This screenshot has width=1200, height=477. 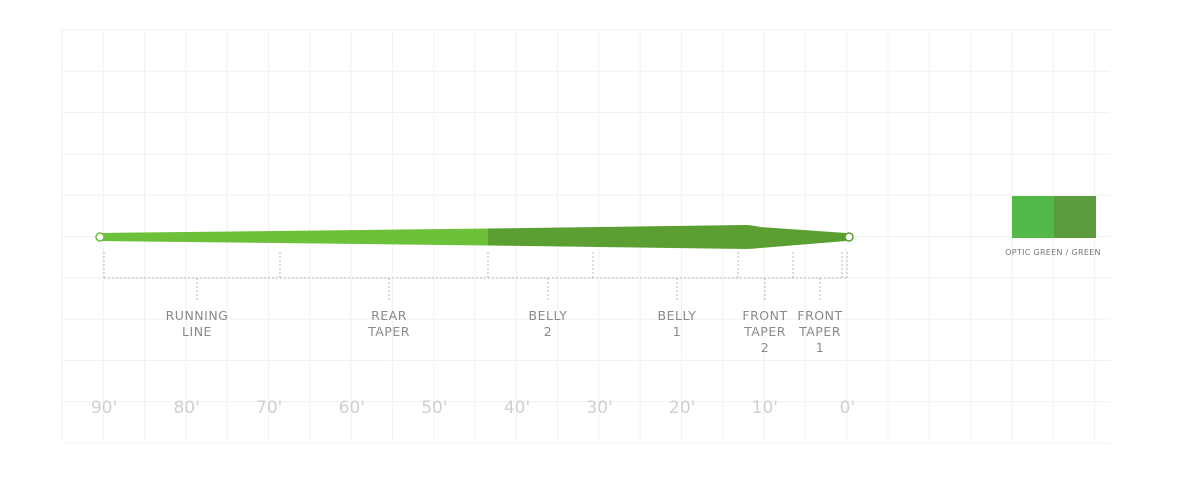 I want to click on distance-label: 20', so click(x=682, y=408).